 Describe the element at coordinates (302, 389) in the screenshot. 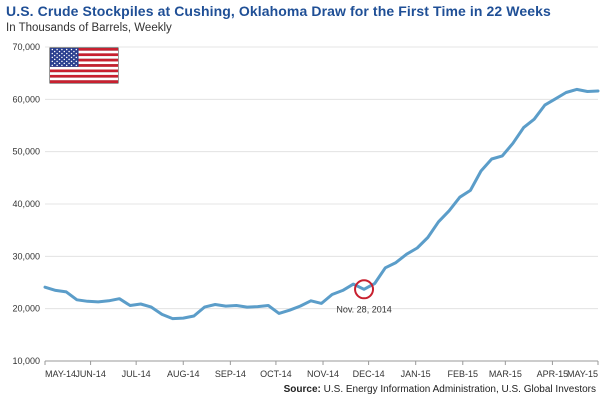

I see `source-label: Source:` at that location.